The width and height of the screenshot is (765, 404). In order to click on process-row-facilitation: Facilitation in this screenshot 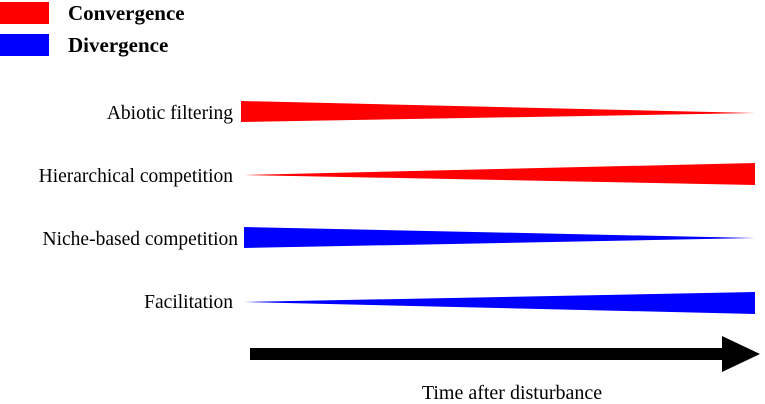, I will do `click(449, 303)`.